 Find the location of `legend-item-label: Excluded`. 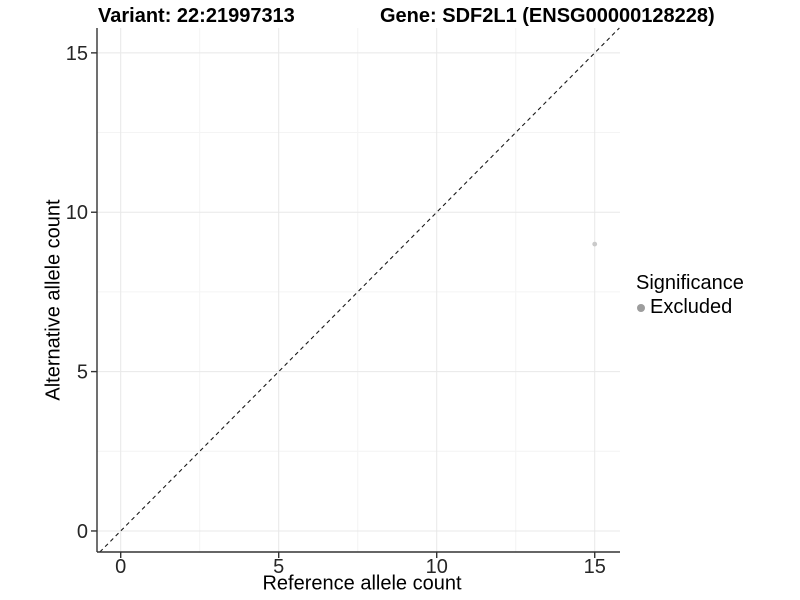

legend-item-label: Excluded is located at coordinates (691, 307).